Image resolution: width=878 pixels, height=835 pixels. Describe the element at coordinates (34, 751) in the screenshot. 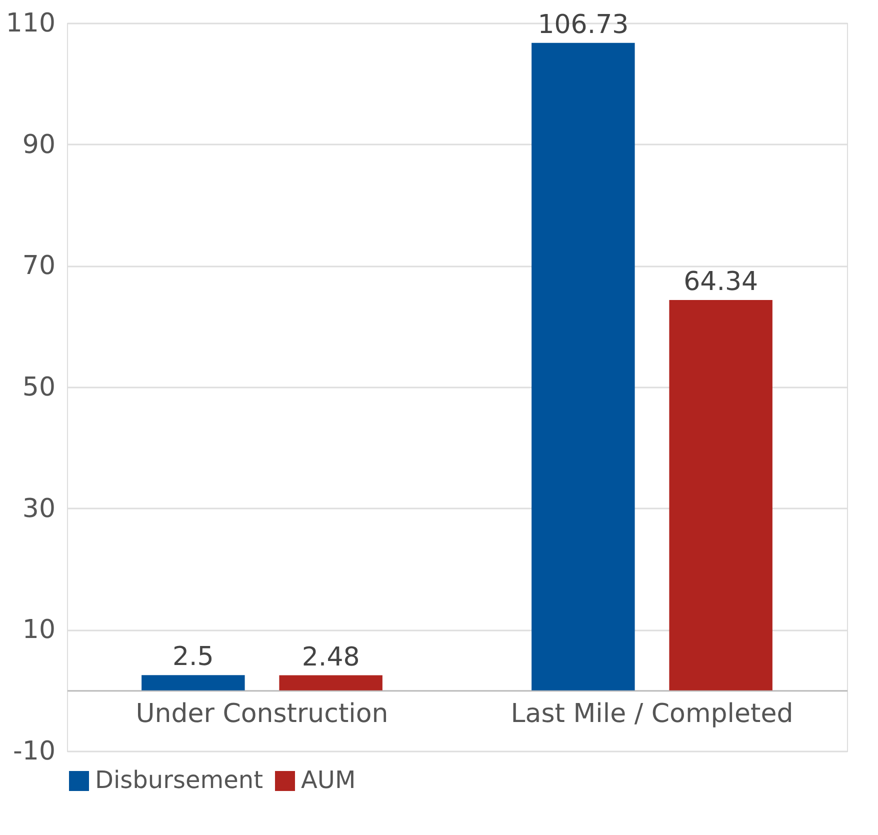

I see `y-tick-label: -10` at that location.